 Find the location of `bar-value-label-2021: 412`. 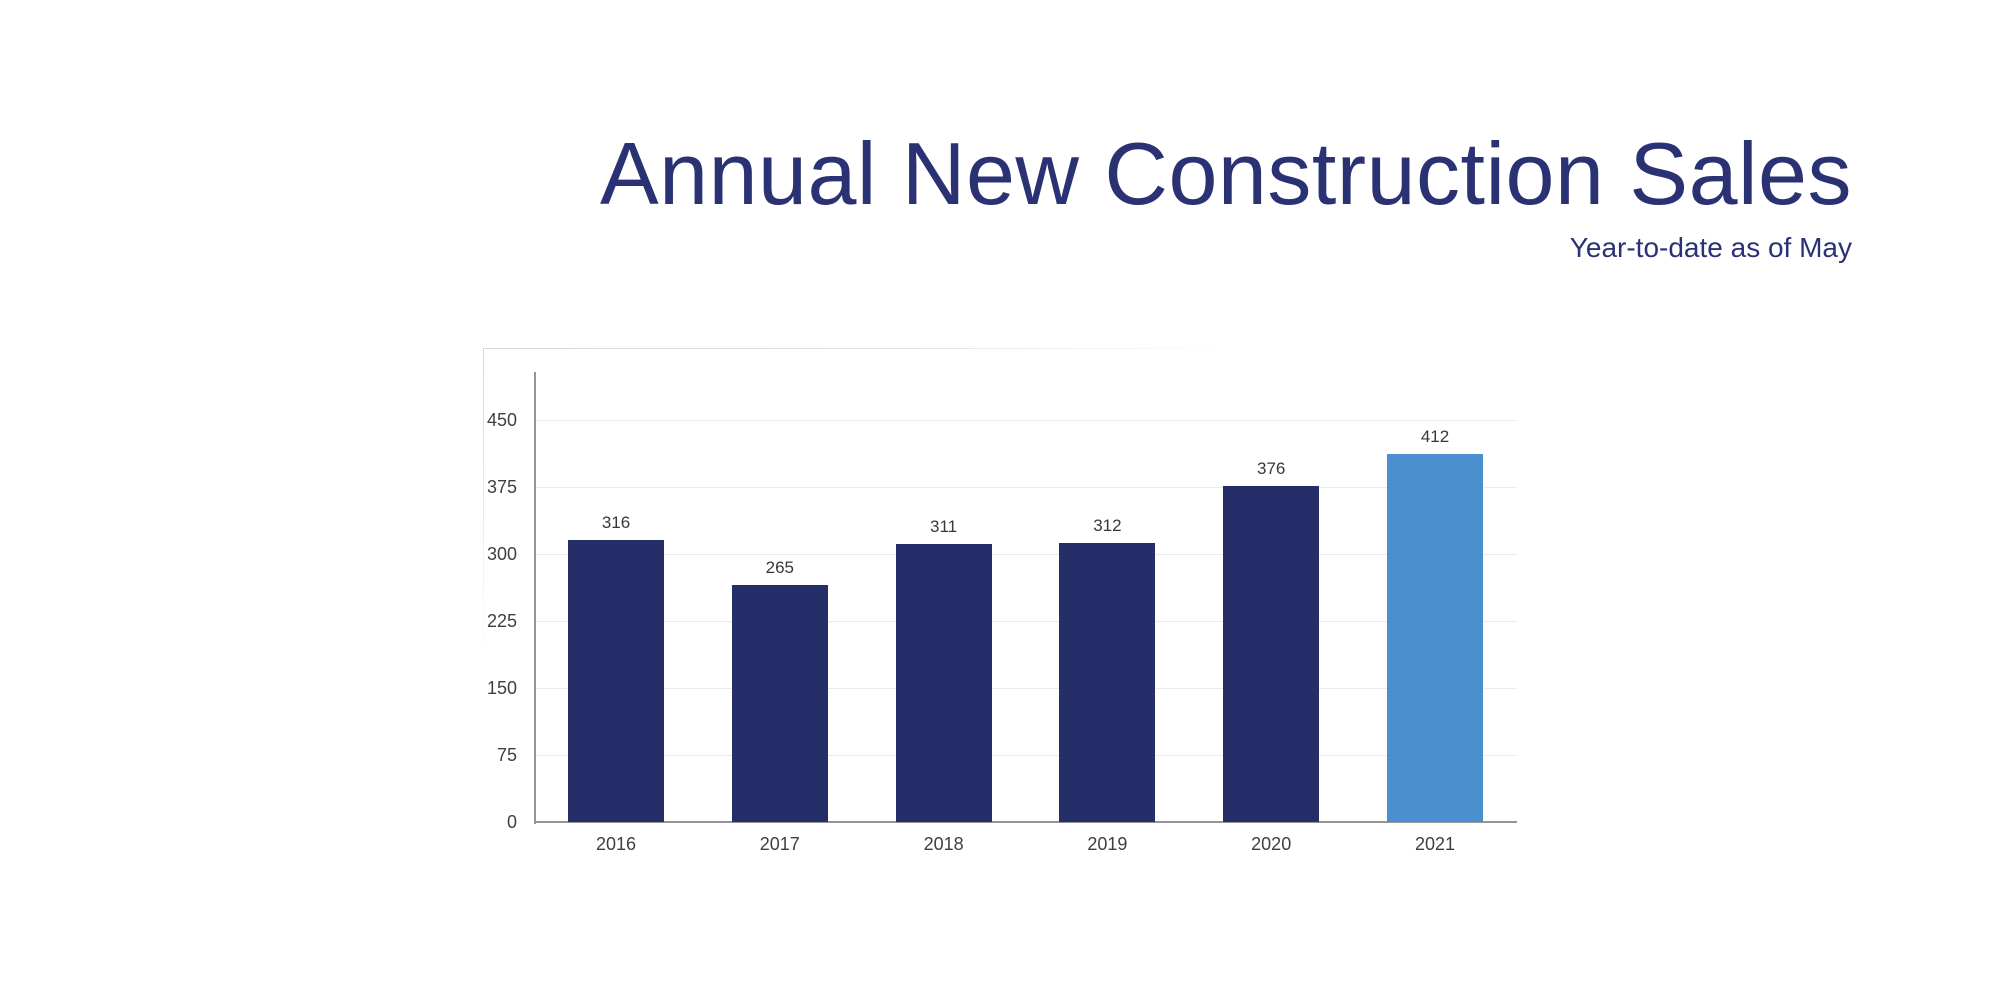

bar-value-label-2021: 412 is located at coordinates (1435, 436).